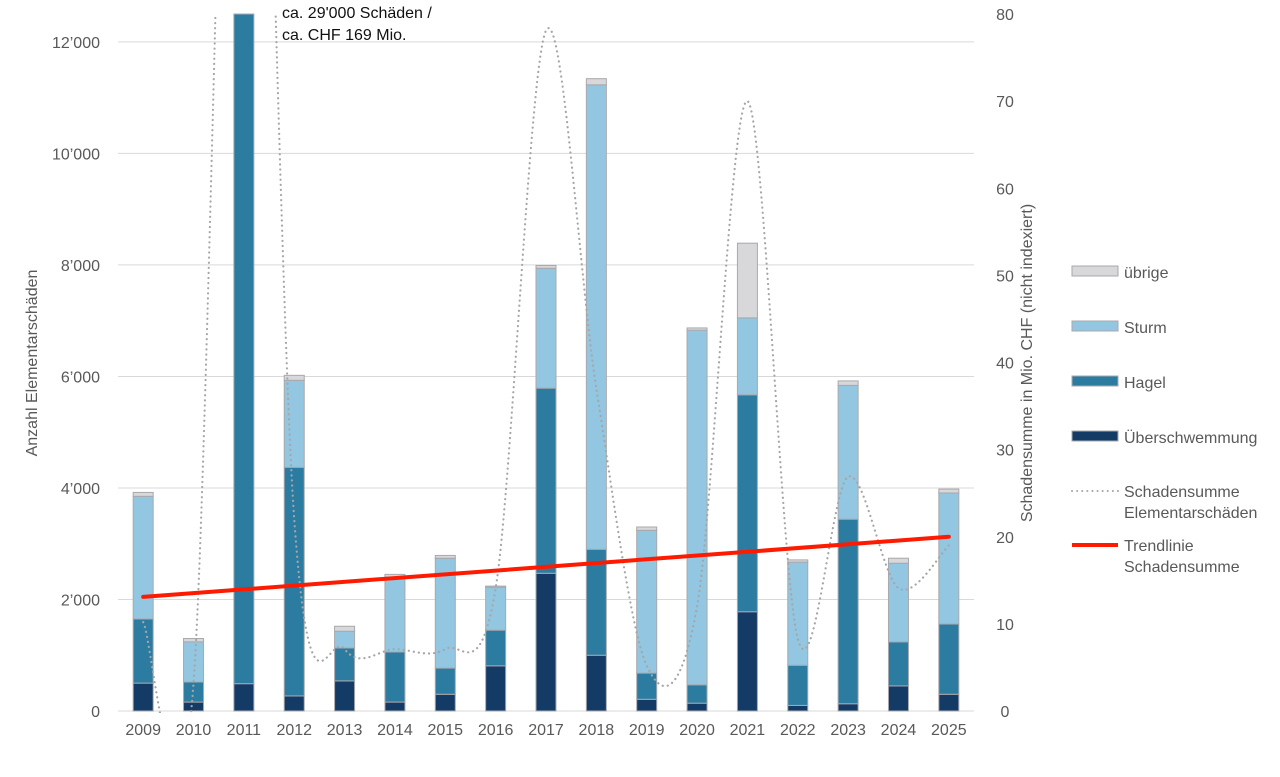 The width and height of the screenshot is (1280, 777). I want to click on legend-item: Hagel, so click(1118, 383).